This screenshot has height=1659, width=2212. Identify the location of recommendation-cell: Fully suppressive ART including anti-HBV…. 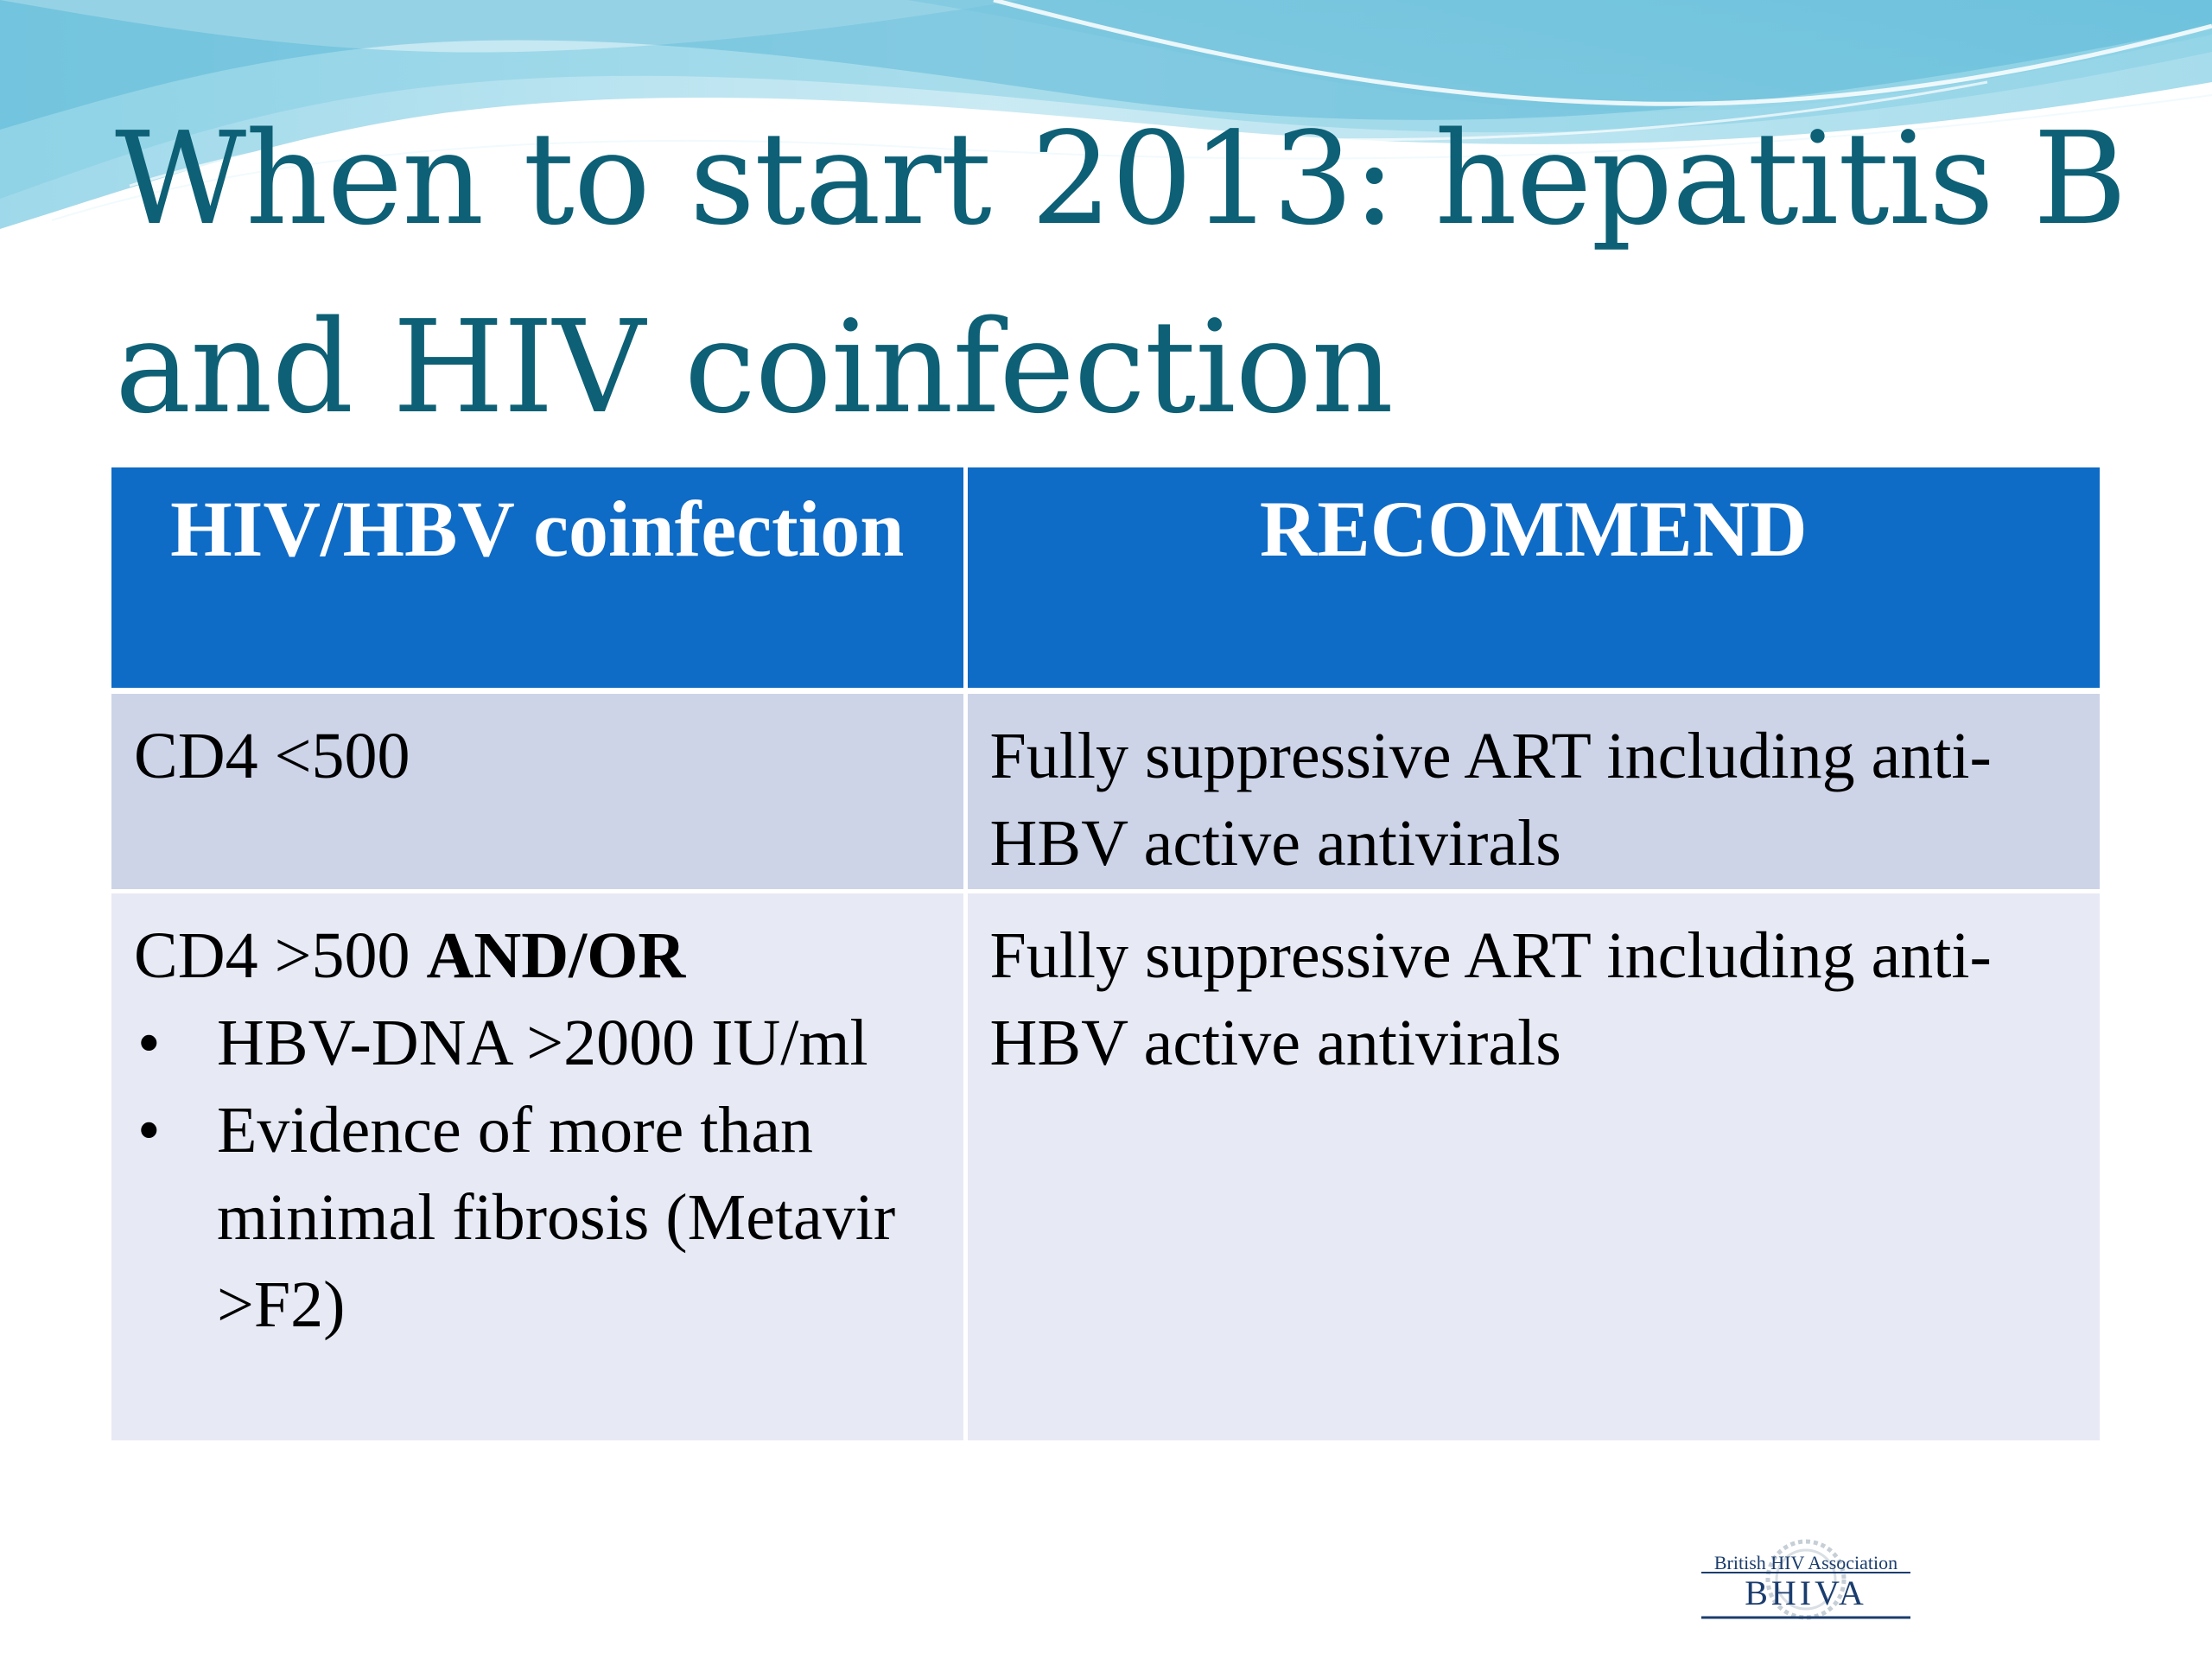
(1532, 791).